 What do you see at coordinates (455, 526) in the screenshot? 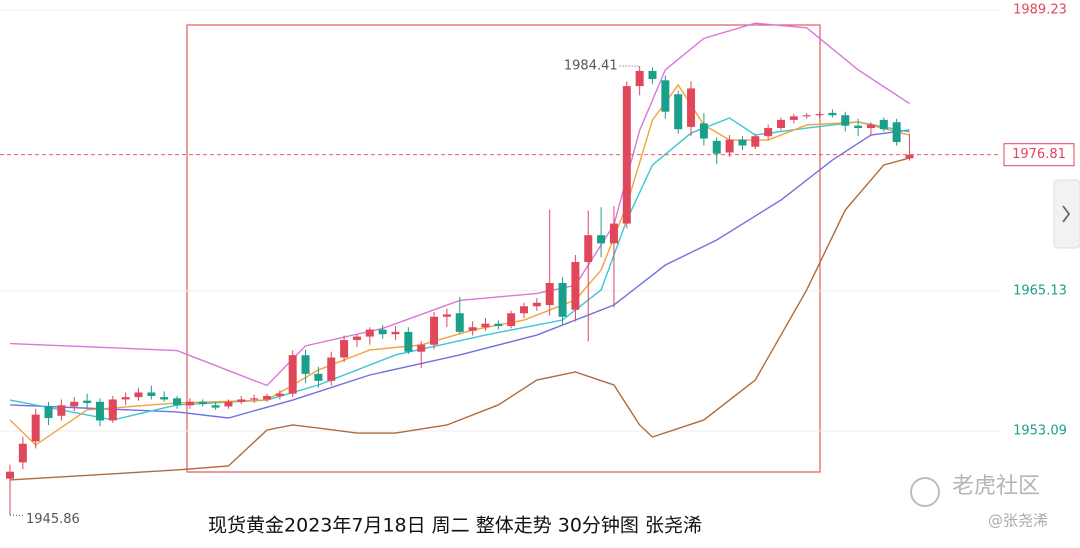
I see `caption: 现货黄金2023年7月18日 周二 整体走势 30分钟图 张尧浠` at bounding box center [455, 526].